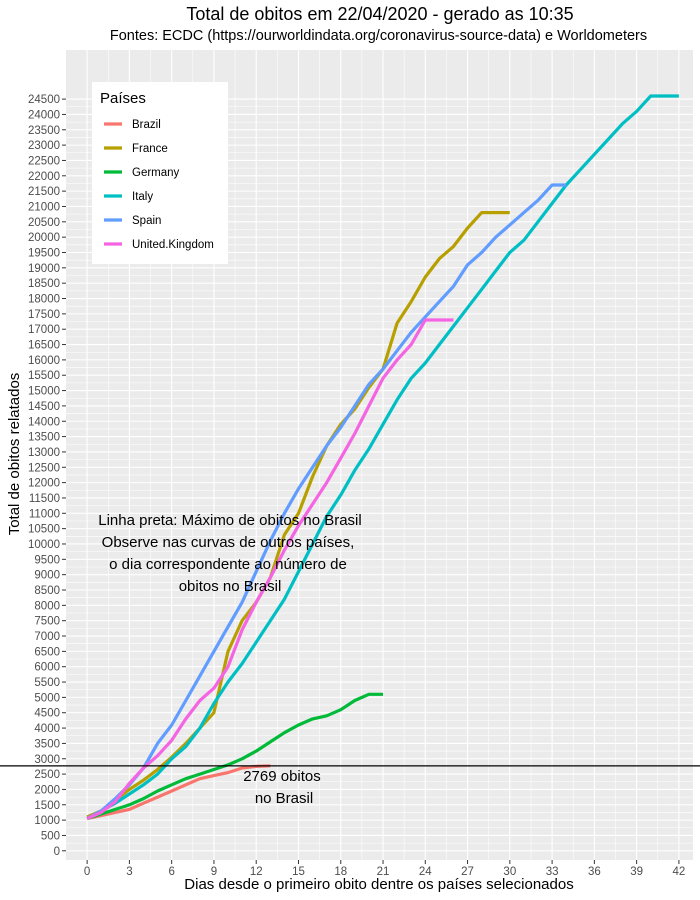 This screenshot has width=700, height=900. What do you see at coordinates (47, 560) in the screenshot?
I see `y-tick-label: 9500` at bounding box center [47, 560].